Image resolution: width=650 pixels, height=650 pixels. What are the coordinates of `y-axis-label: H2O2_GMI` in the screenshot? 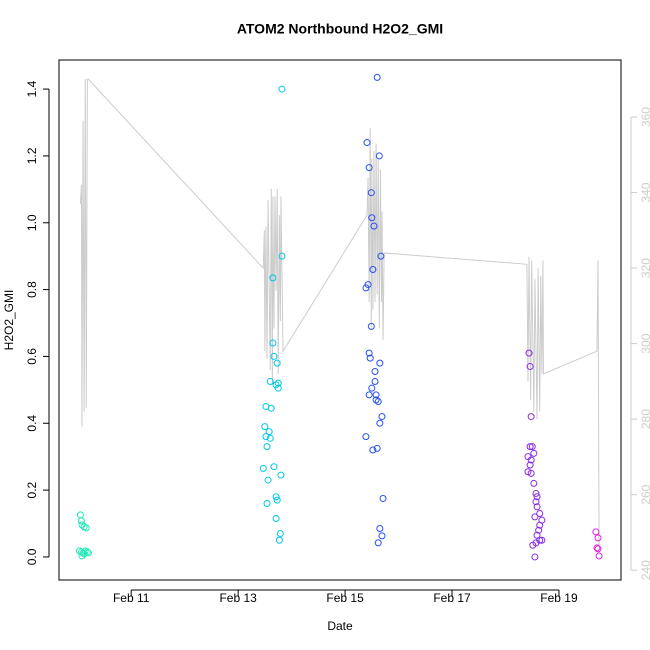 It's located at (9, 320).